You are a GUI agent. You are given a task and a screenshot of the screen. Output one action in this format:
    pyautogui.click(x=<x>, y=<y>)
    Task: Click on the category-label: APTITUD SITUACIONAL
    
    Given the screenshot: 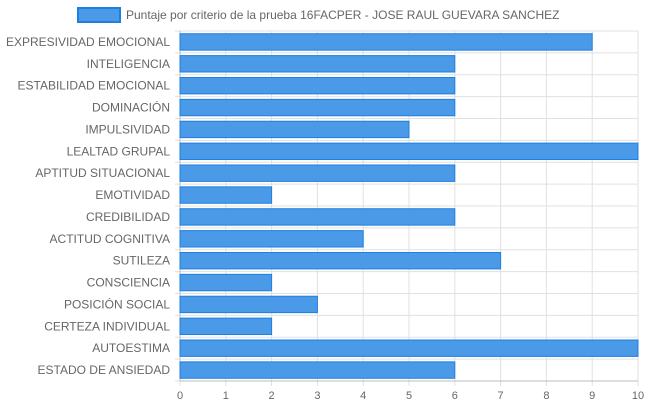 What is the action you would take?
    pyautogui.click(x=102, y=173)
    